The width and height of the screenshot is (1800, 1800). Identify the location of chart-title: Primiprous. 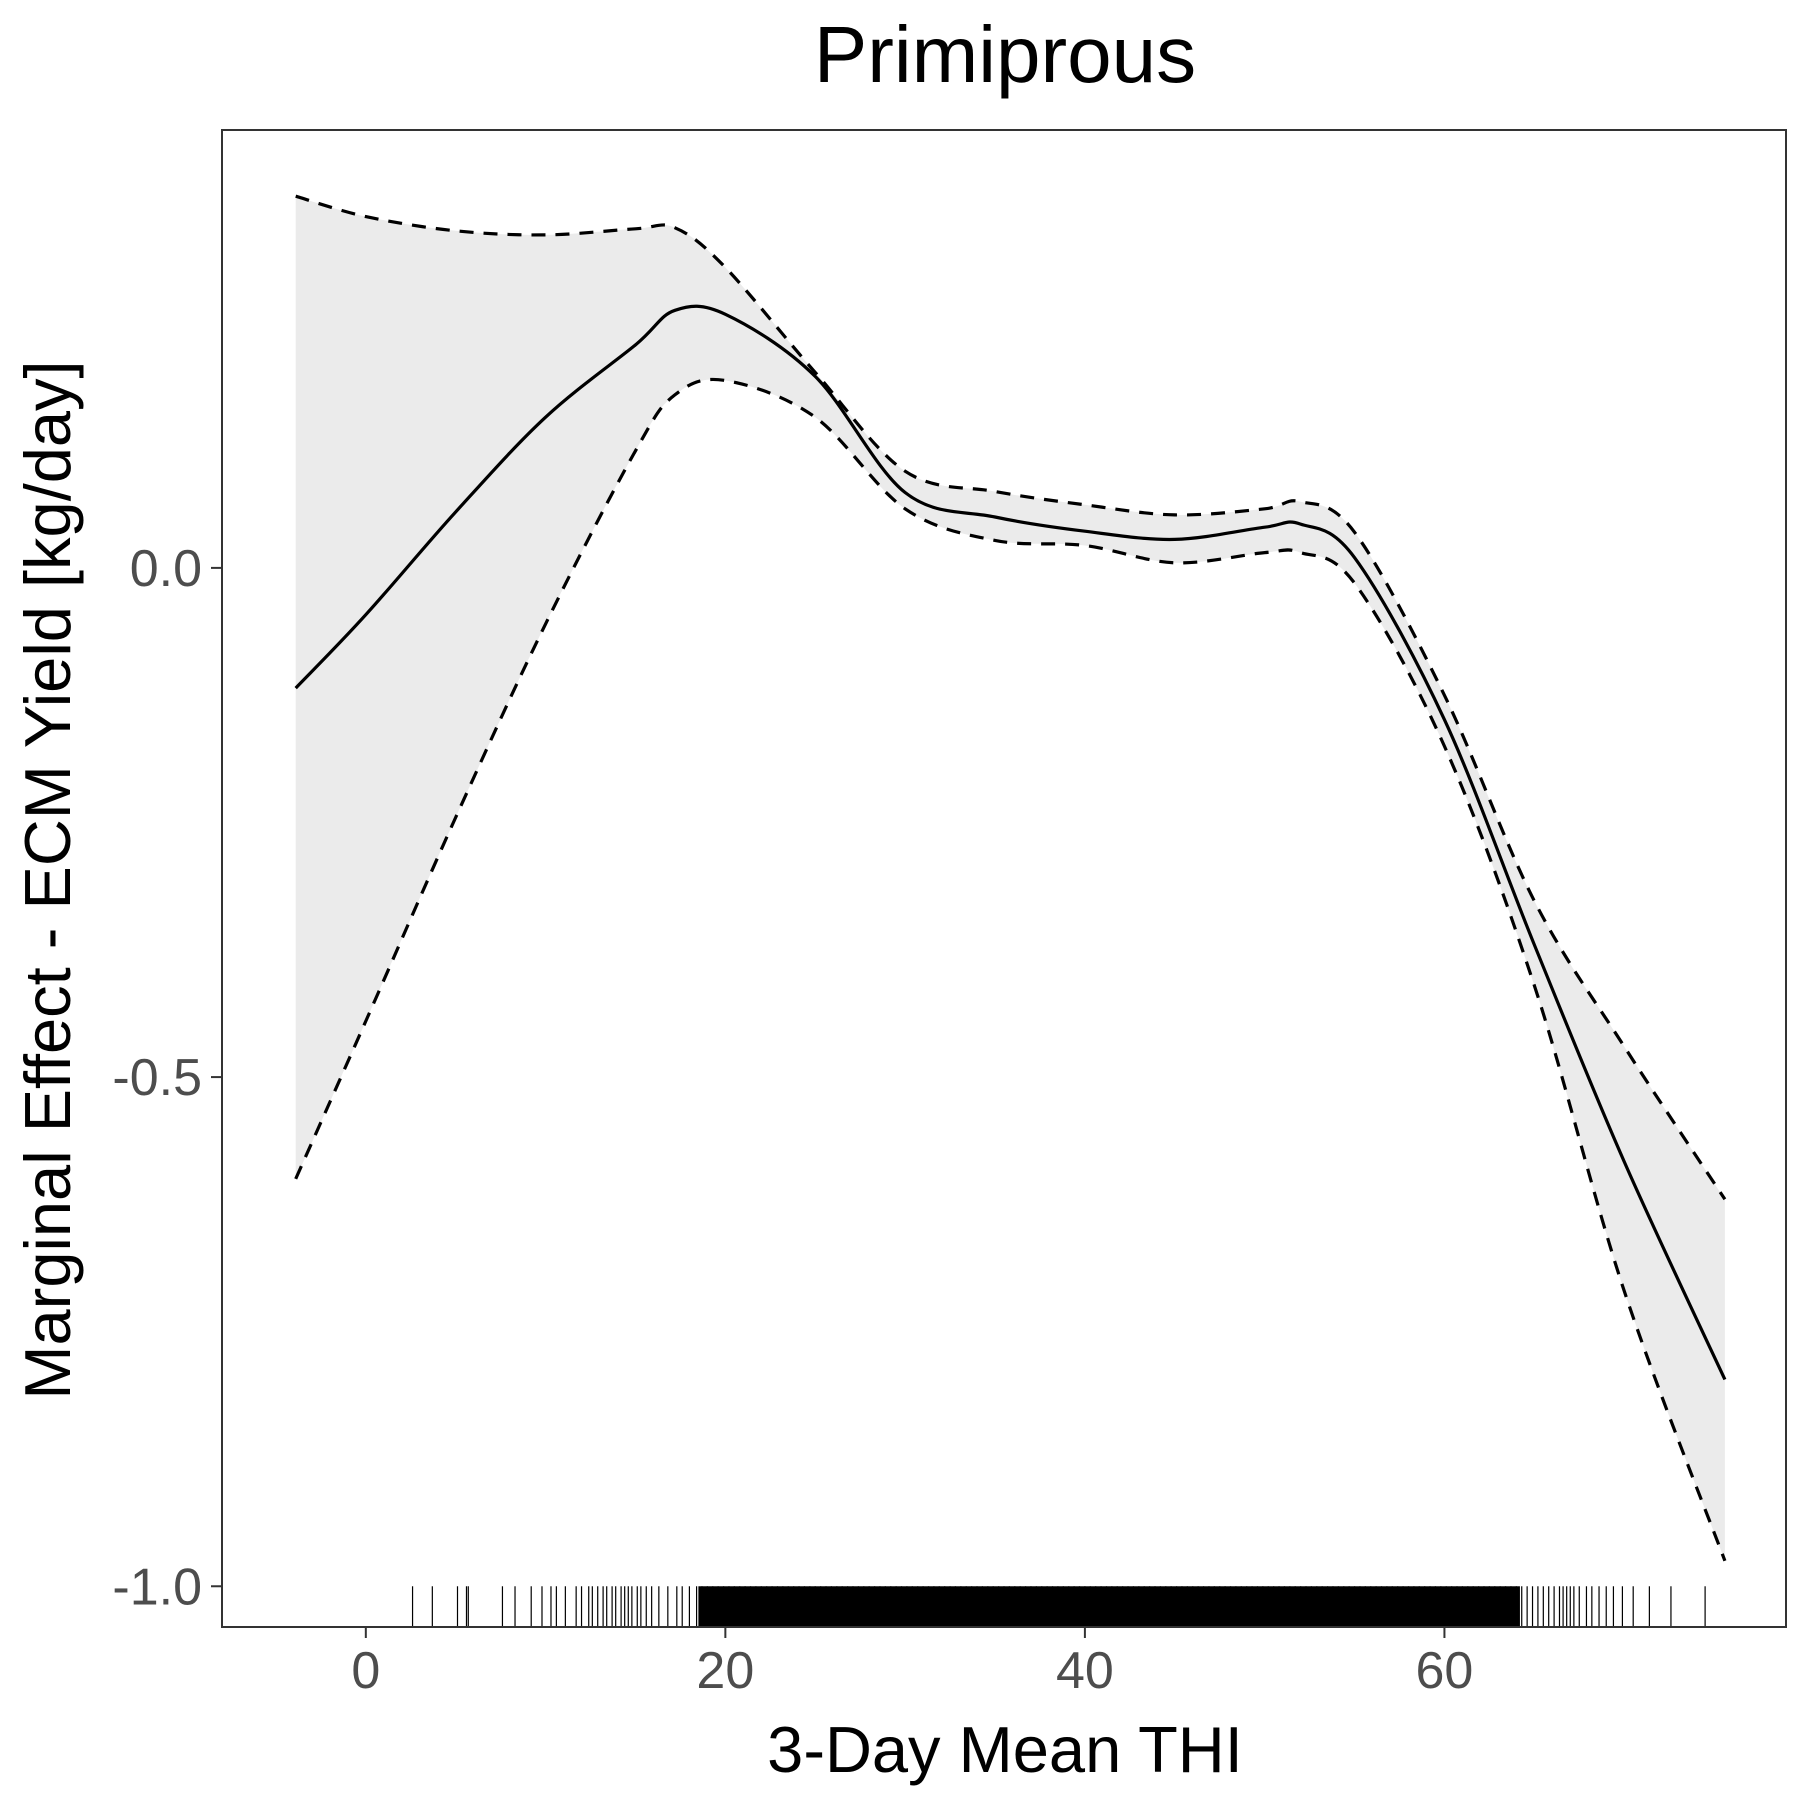
(1005, 54).